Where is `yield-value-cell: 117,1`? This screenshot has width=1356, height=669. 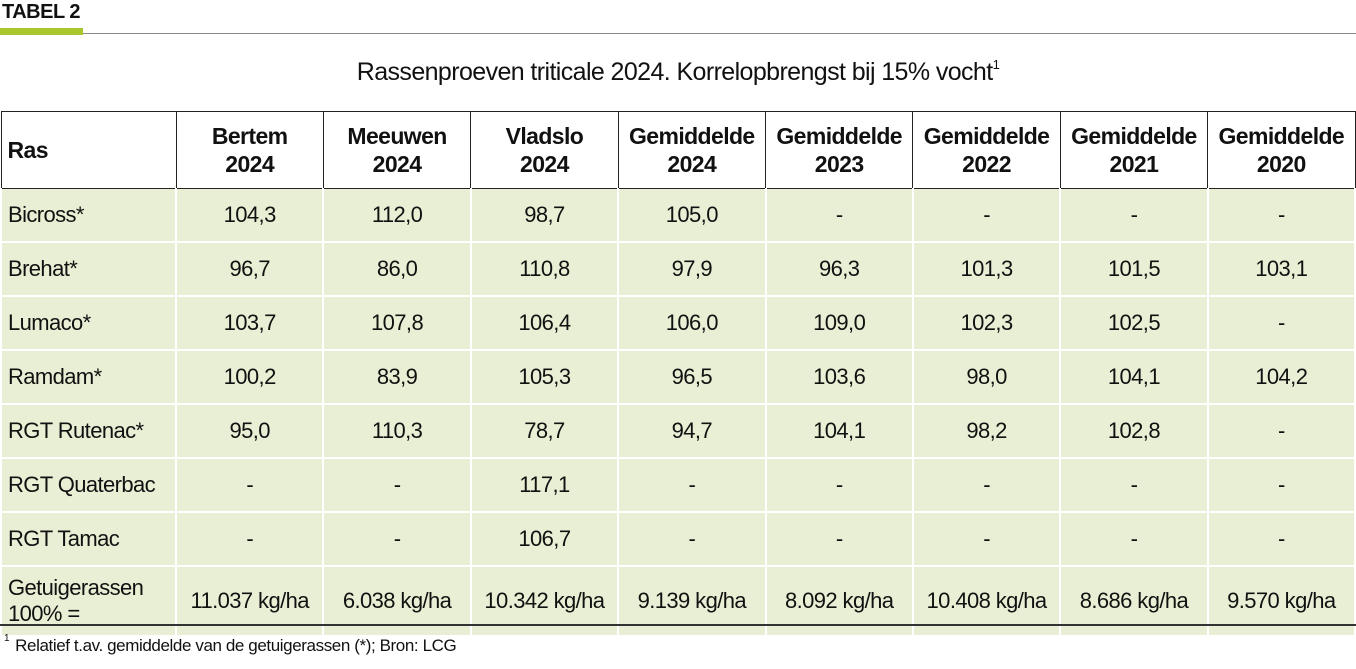
yield-value-cell: 117,1 is located at coordinates (544, 485).